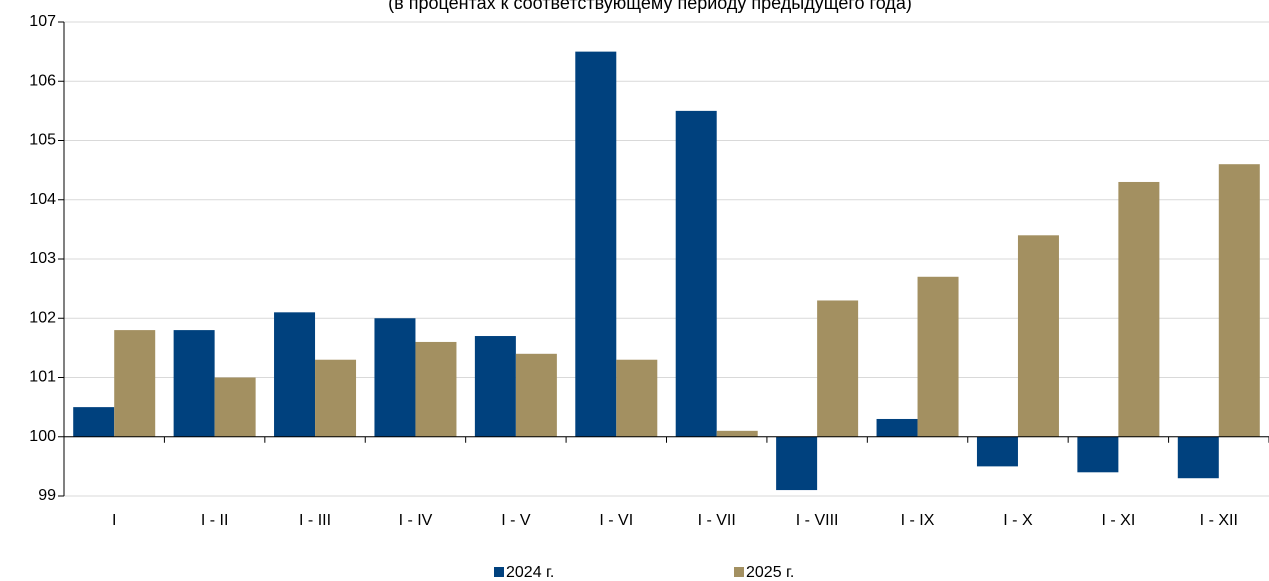 The height and width of the screenshot is (581, 1269). I want to click on y-tick-label: 107, so click(42, 21).